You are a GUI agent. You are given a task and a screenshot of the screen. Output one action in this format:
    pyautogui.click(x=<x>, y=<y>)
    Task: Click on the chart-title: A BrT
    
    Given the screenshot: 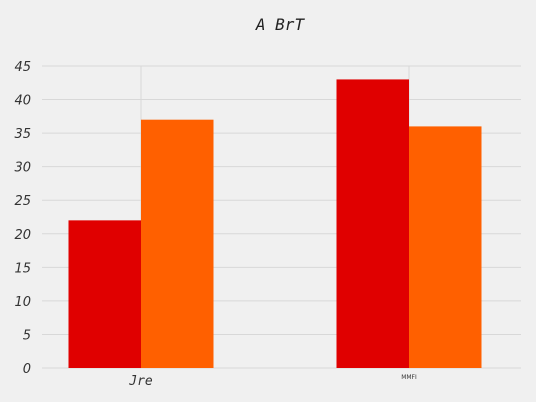 What is the action you would take?
    pyautogui.click(x=280, y=24)
    